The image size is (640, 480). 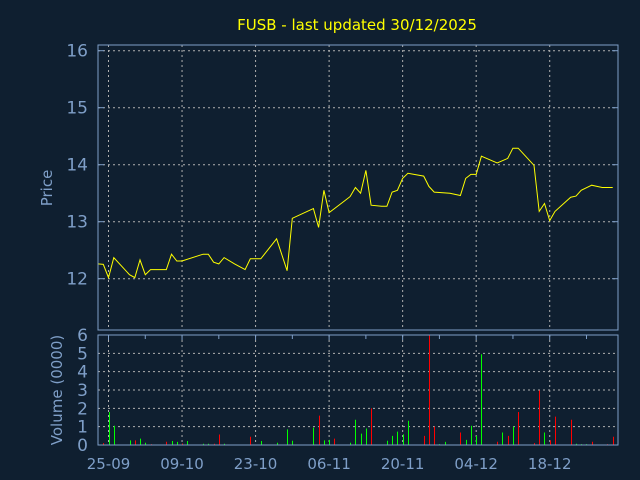 What do you see at coordinates (82, 336) in the screenshot?
I see `volume-y-tick-label: 6` at bounding box center [82, 336].